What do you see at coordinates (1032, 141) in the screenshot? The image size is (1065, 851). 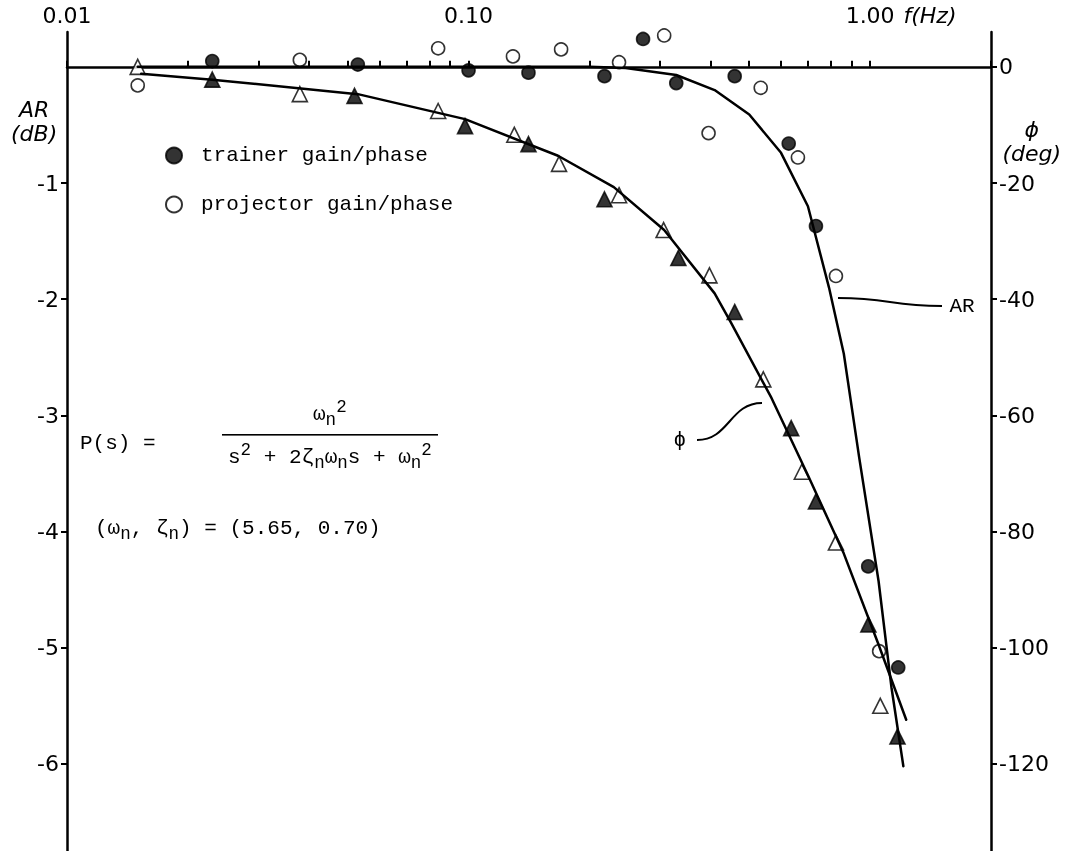 I see `y2-axis-title: ϕ (deg)` at bounding box center [1032, 141].